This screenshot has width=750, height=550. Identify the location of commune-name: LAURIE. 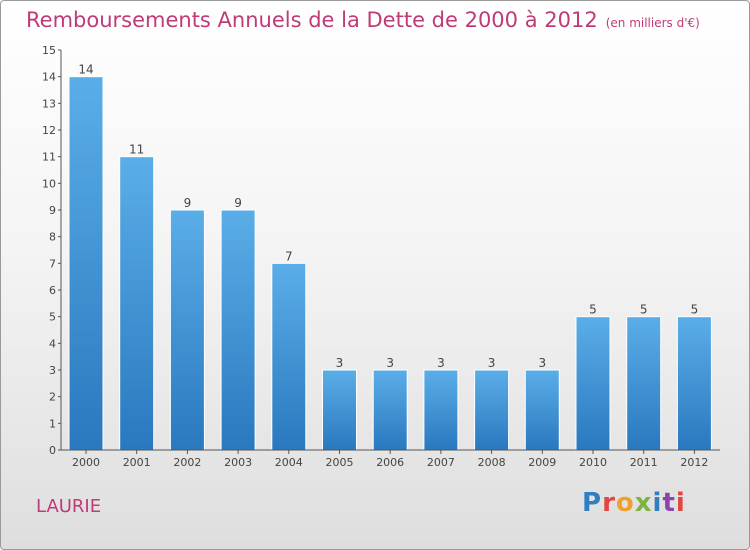
(69, 506).